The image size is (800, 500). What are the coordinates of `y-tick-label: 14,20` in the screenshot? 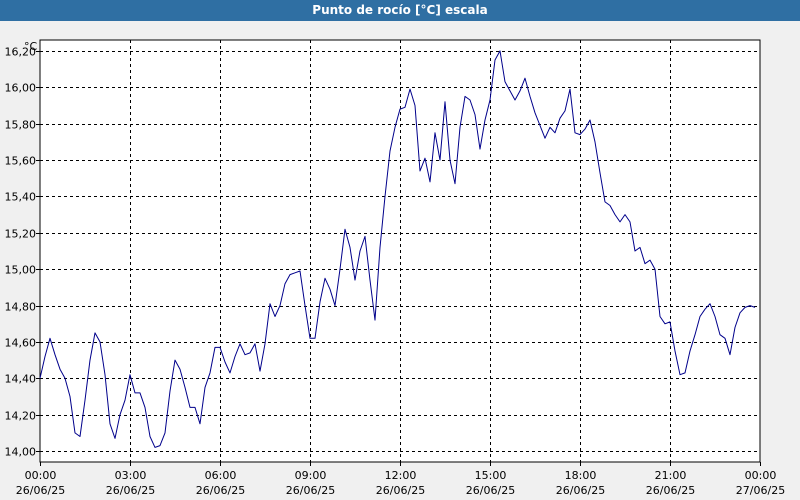 It's located at (21, 416).